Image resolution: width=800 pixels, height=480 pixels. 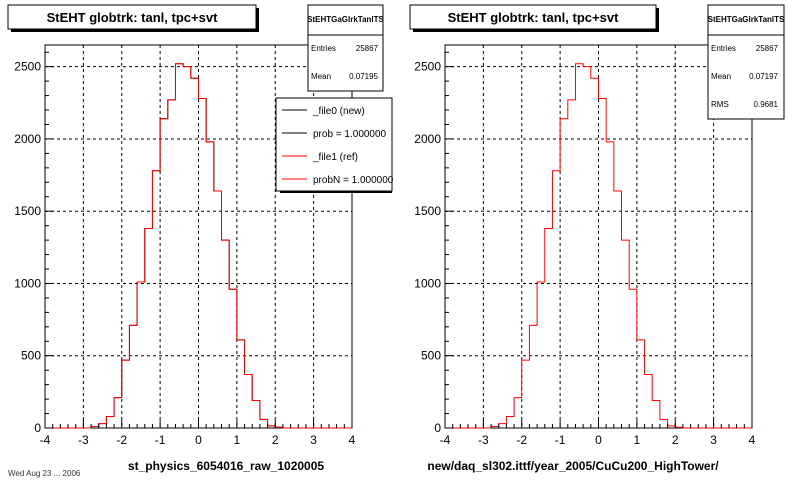 I want to click on right-y-tick-label: 1500, so click(x=427, y=211).